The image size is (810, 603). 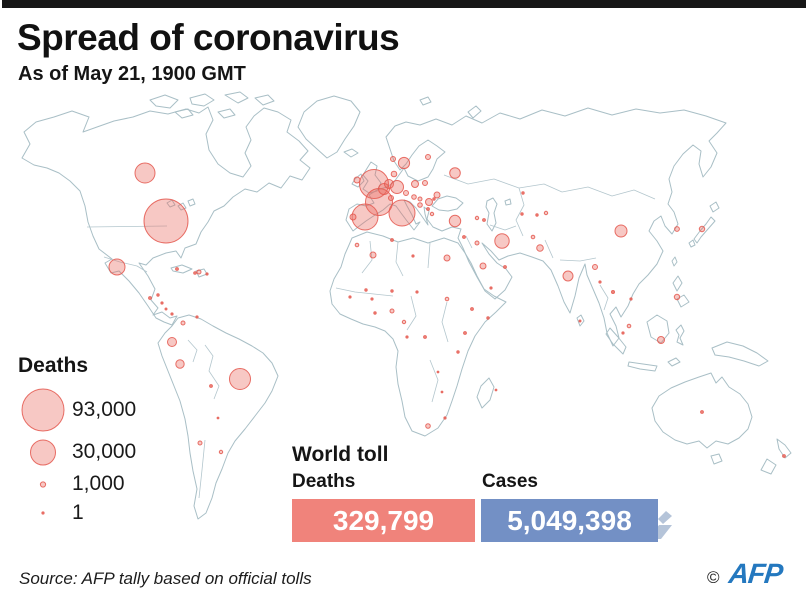 I want to click on death-bubble-vietnam, so click(x=631, y=299).